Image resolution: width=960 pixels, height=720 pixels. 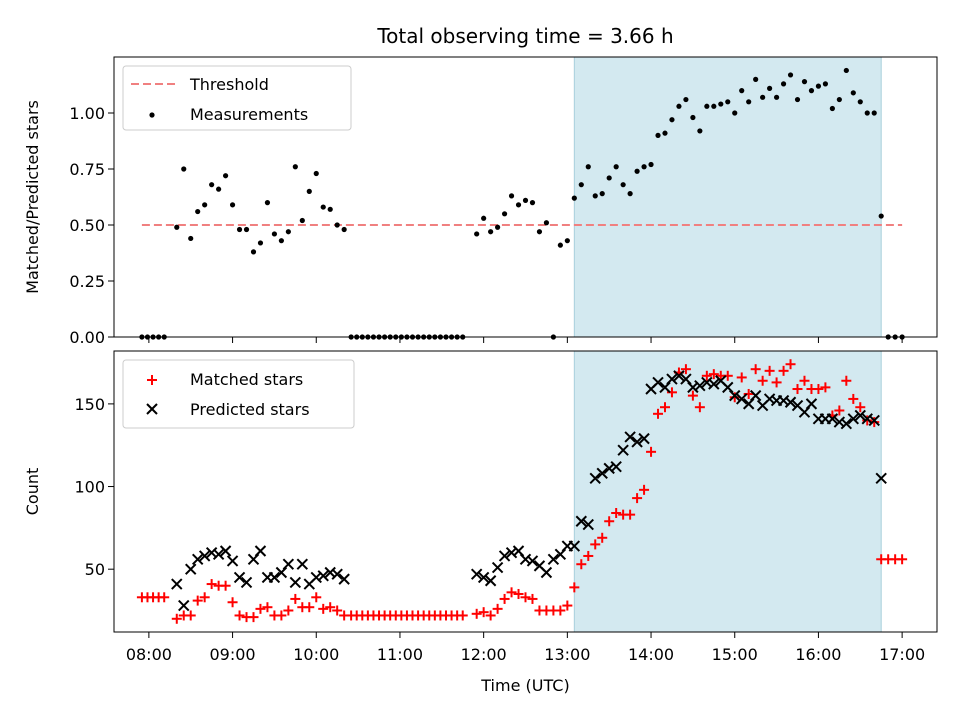 I want to click on y-tick-label: 0.75, so click(x=87, y=169).